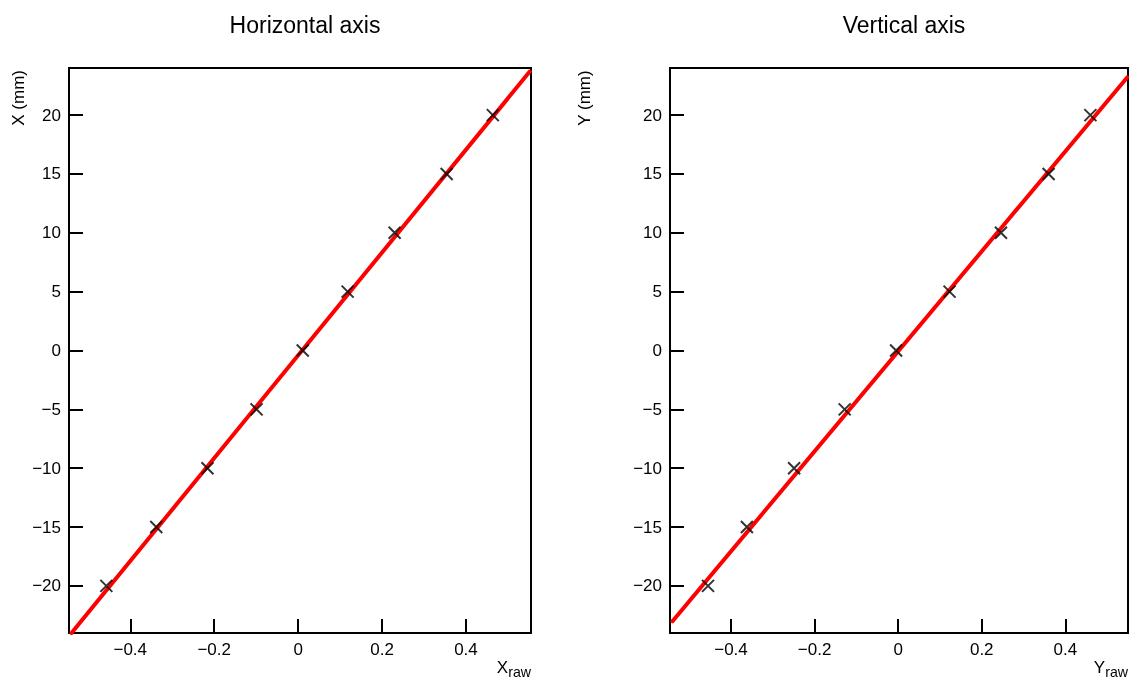 Image resolution: width=1132 pixels, height=686 pixels. Describe the element at coordinates (1110, 669) in the screenshot. I see `x-axis-title: Y$_{raw}$` at that location.